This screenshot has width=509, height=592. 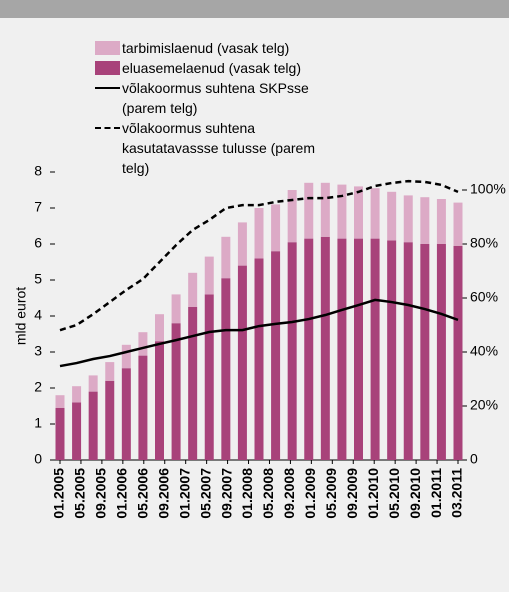 I want to click on x-tick-label: 09.2006, so click(x=163, y=493).